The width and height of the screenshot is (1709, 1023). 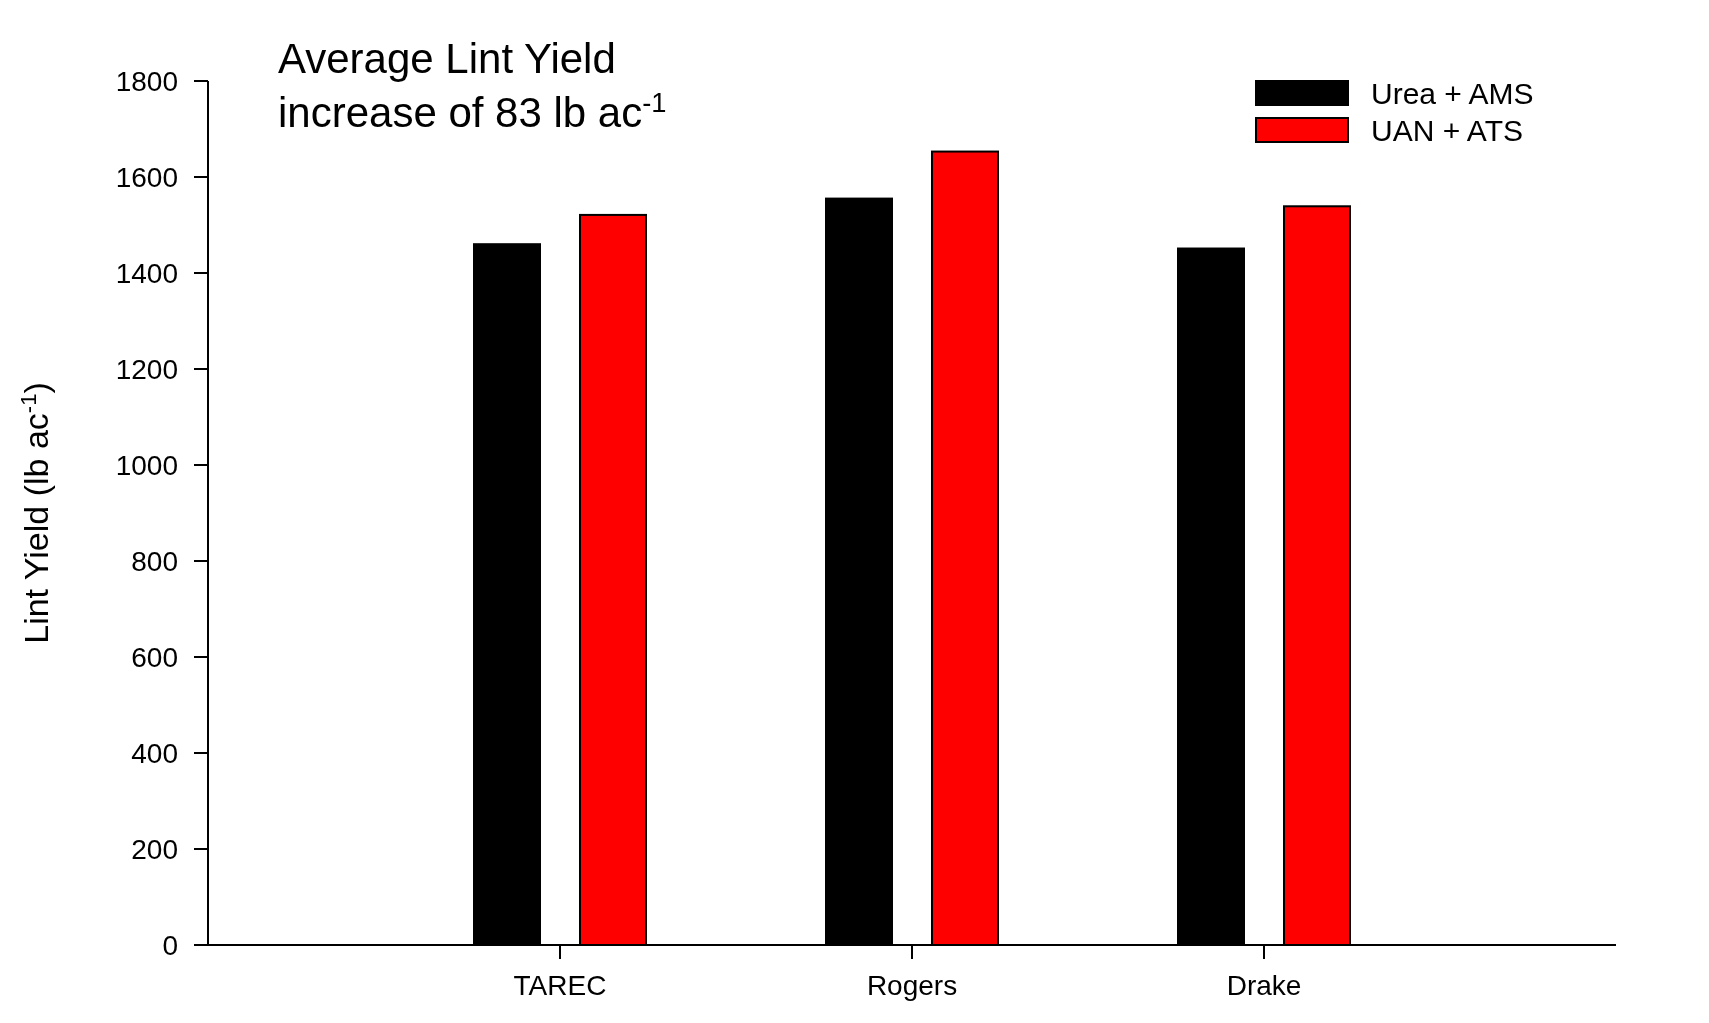 I want to click on legend-label: Urea + AMS, so click(x=1452, y=93).